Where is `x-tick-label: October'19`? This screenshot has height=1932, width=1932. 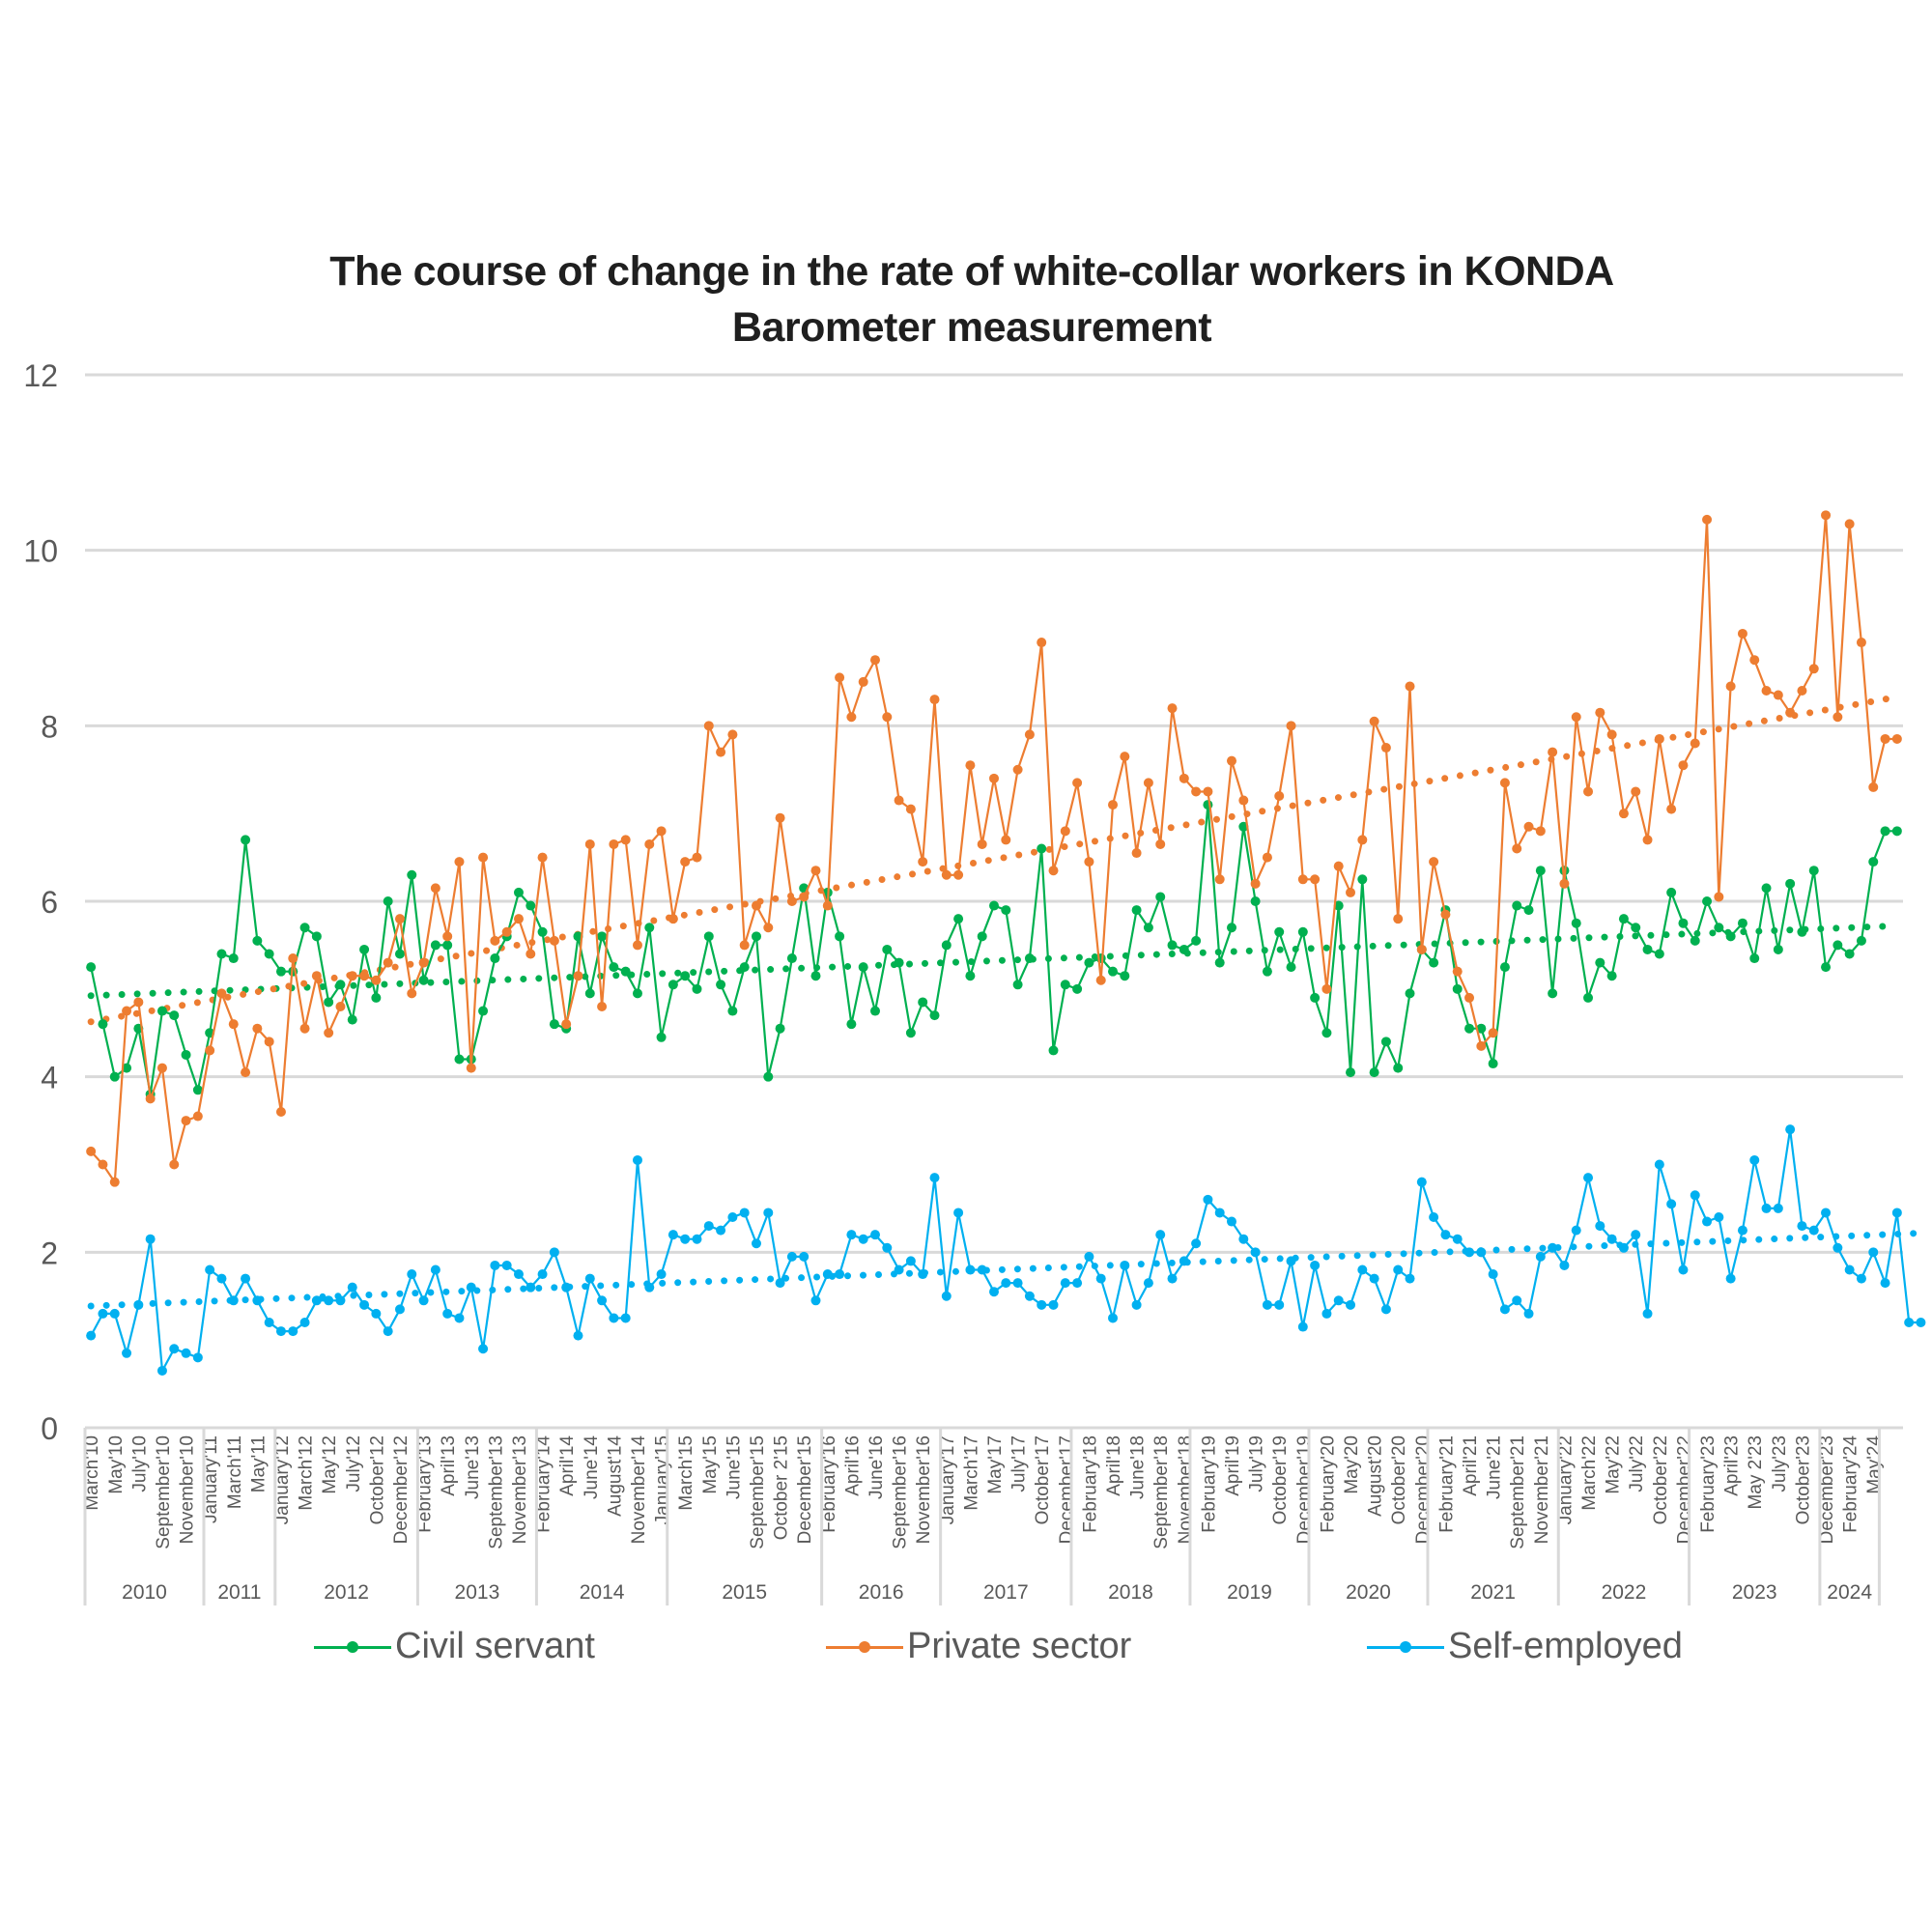
x-tick-label: October'19 is located at coordinates (1280, 1479).